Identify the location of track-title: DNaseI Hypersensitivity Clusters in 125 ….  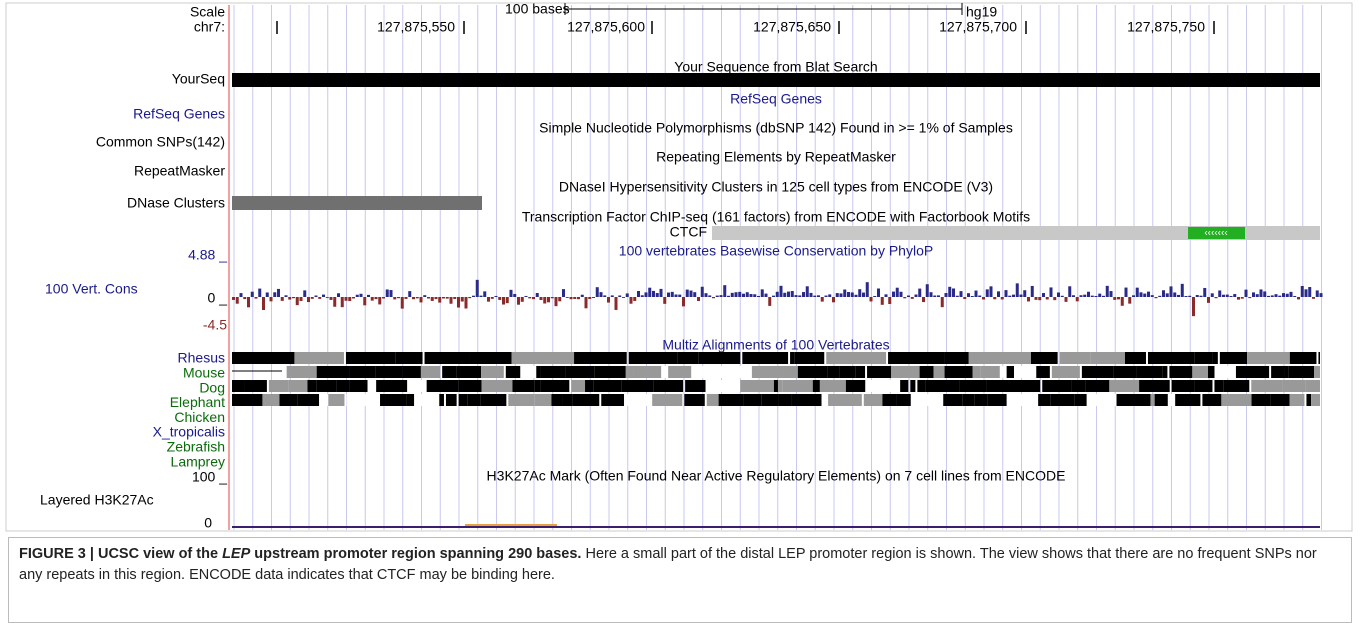
(776, 187).